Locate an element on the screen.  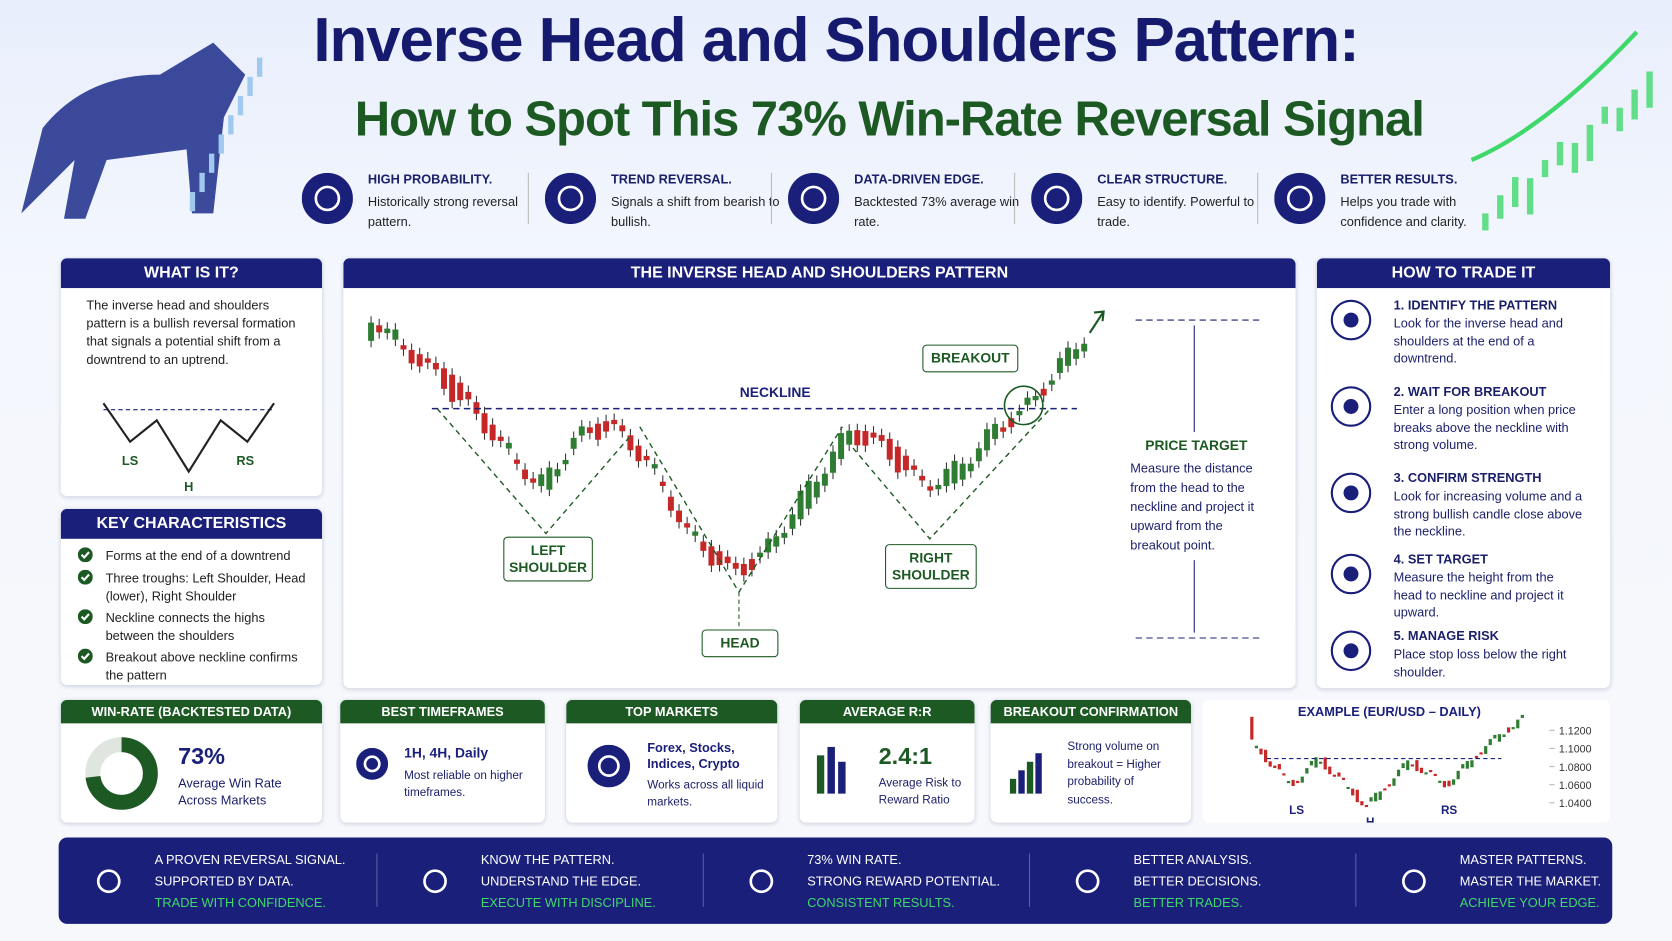
feature-text: Easy to identify. Powerful to trade. is located at coordinates (1176, 212).